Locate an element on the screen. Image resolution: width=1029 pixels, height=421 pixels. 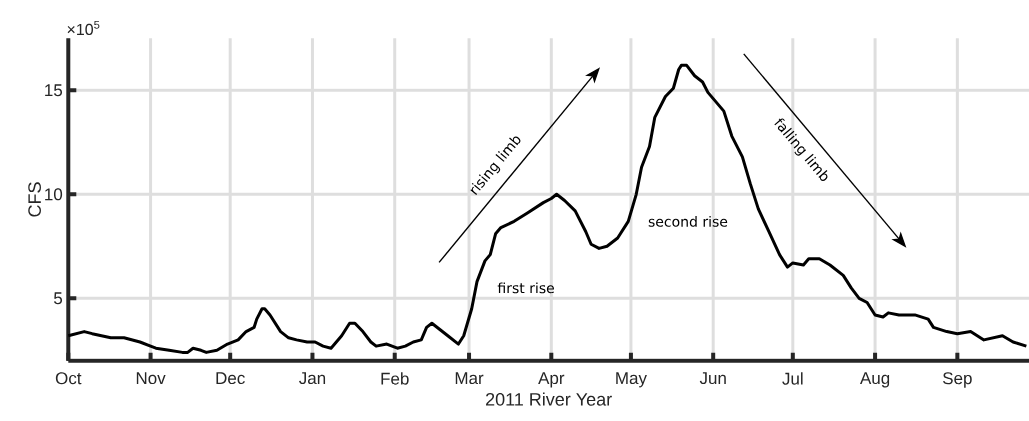
x-tick-label: Nov is located at coordinates (151, 378).